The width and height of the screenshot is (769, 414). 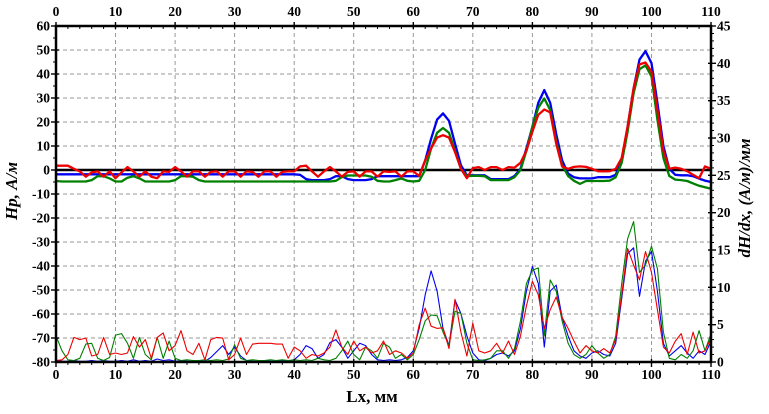 What do you see at coordinates (56, 11) in the screenshot?
I see `x-tick-label-top: 0` at bounding box center [56, 11].